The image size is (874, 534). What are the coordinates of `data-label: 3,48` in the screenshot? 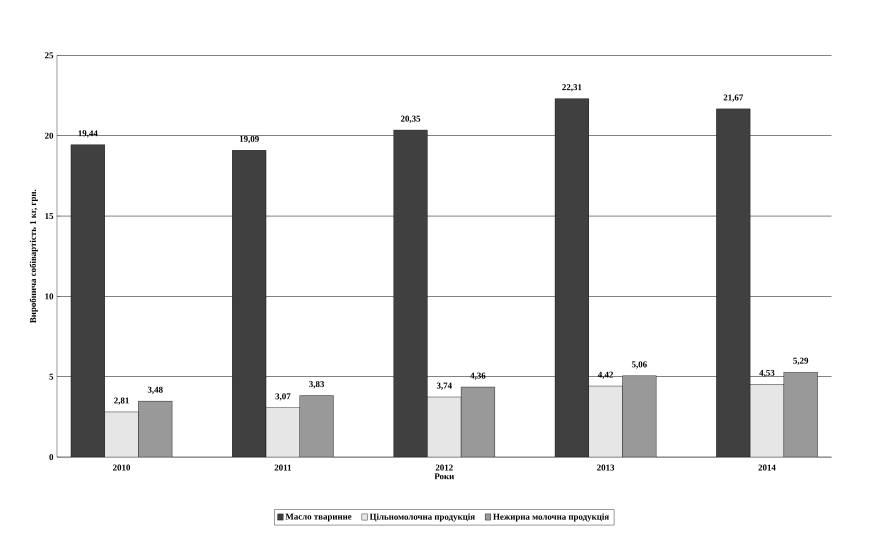 It's located at (155, 390).